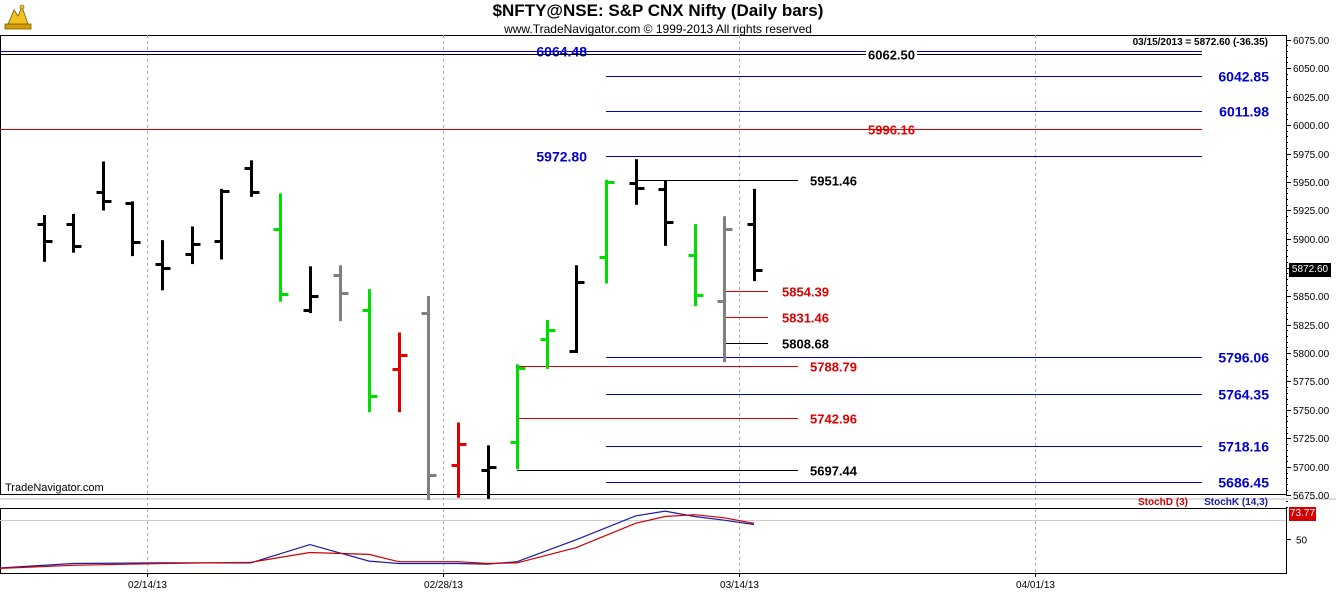  What do you see at coordinates (805, 318) in the screenshot?
I see `level-label: 5831.46` at bounding box center [805, 318].